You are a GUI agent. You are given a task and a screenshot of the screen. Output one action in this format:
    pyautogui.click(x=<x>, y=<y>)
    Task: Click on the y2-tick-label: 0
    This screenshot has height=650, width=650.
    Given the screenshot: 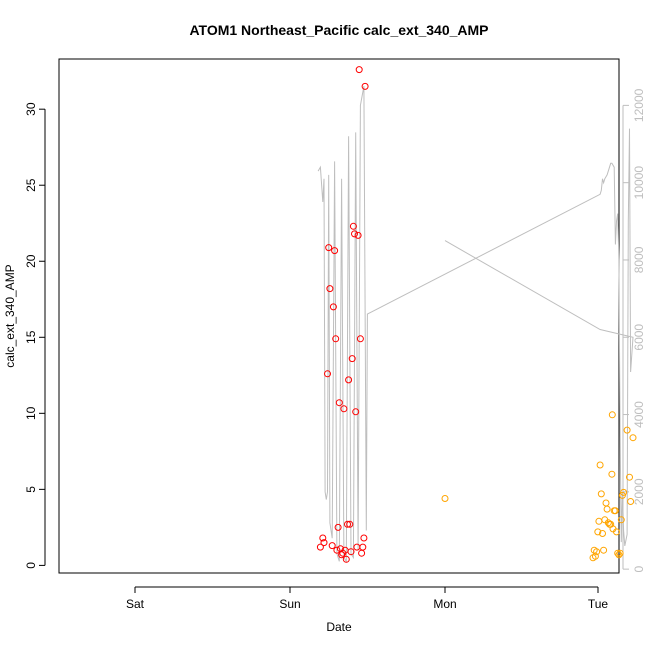 What is the action you would take?
    pyautogui.click(x=639, y=568)
    